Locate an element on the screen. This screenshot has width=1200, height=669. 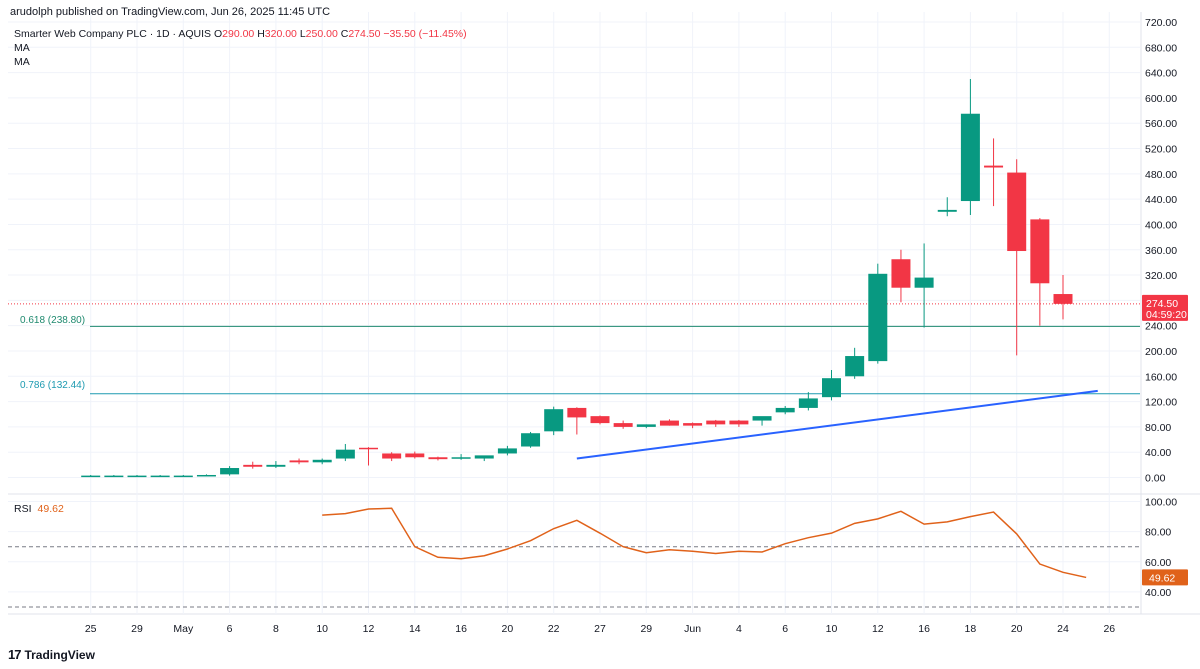
price-tick-label: 160.00 is located at coordinates (1161, 377).